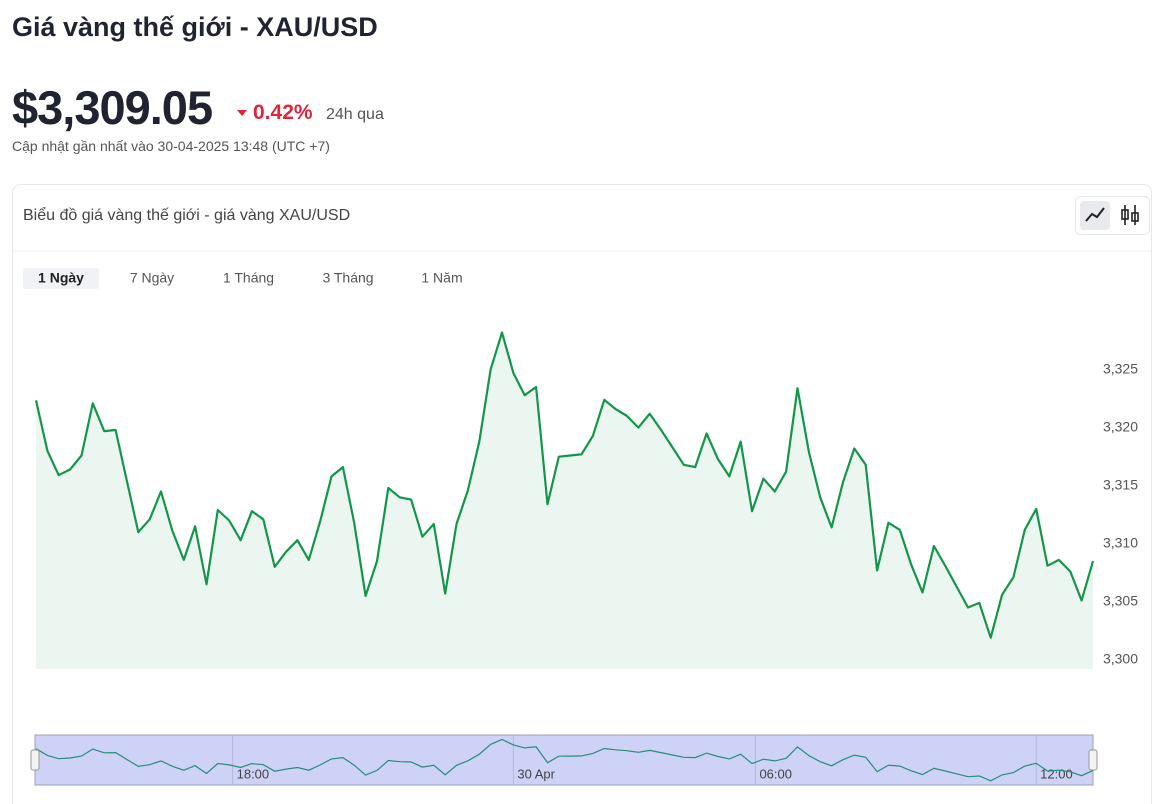 Image resolution: width=1153 pixels, height=804 pixels. What do you see at coordinates (355, 114) in the screenshot?
I see `change-period: 24h qua` at bounding box center [355, 114].